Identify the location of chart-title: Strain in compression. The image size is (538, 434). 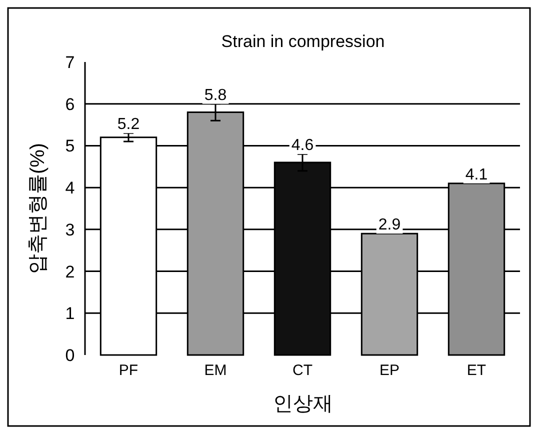
(303, 41).